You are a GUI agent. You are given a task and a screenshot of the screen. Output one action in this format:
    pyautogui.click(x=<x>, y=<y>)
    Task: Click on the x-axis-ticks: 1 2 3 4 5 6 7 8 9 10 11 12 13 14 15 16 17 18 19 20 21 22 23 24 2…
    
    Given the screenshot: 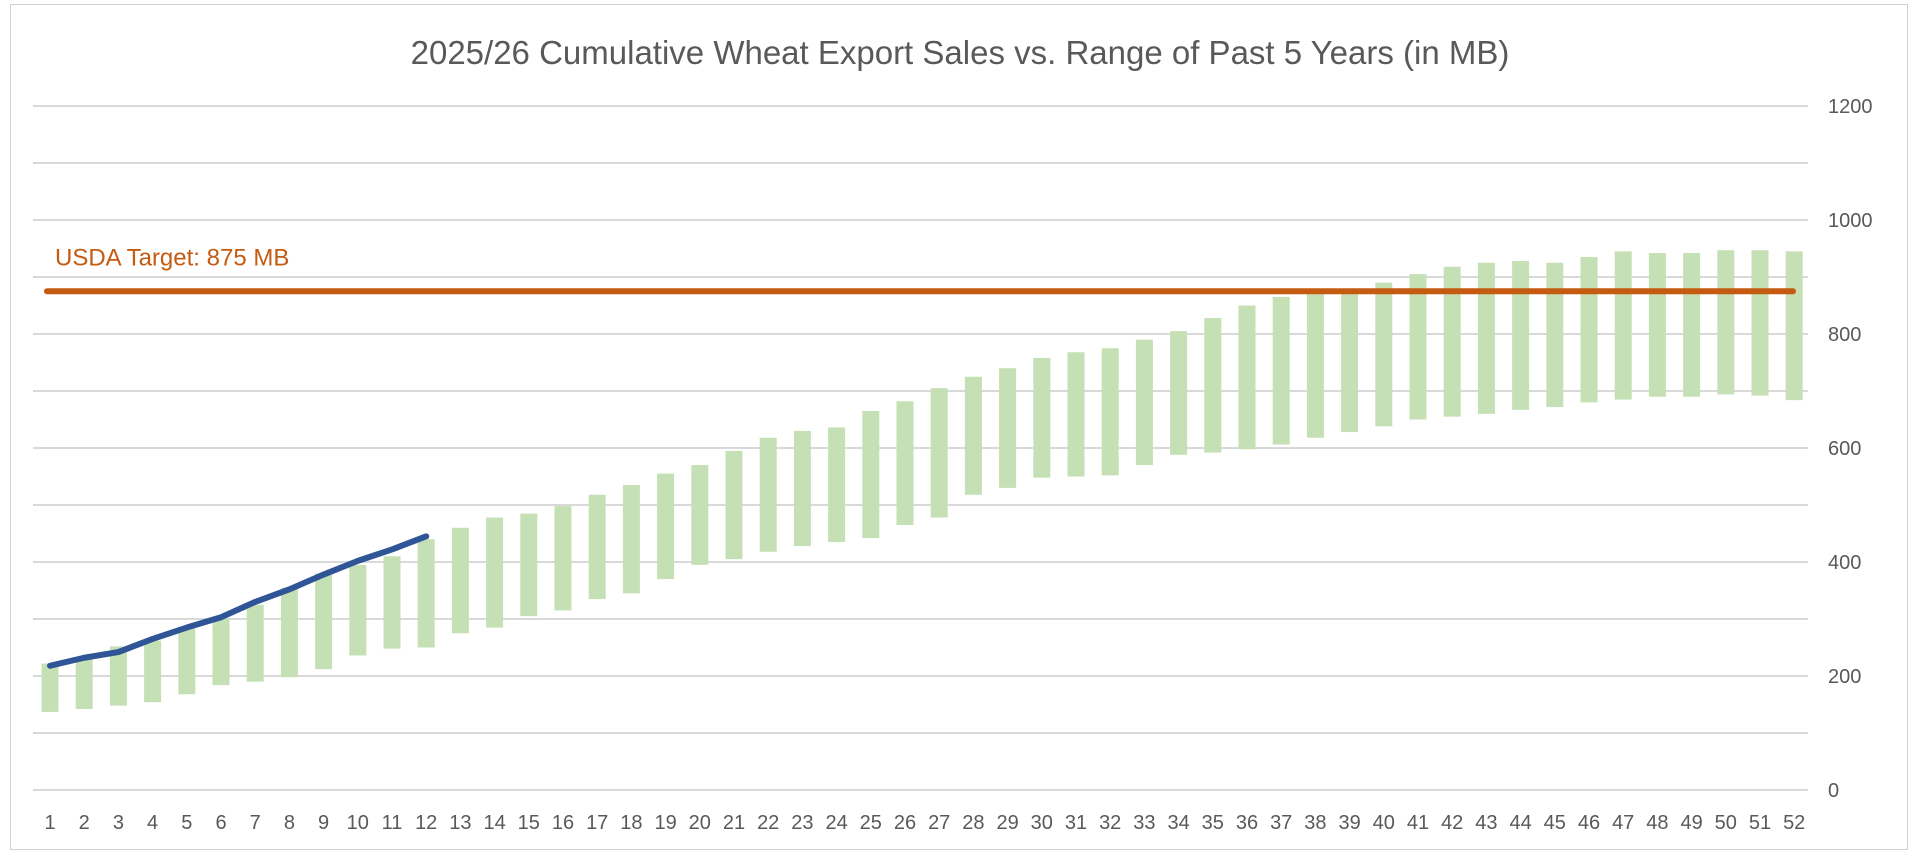 What is the action you would take?
    pyautogui.click(x=924, y=823)
    